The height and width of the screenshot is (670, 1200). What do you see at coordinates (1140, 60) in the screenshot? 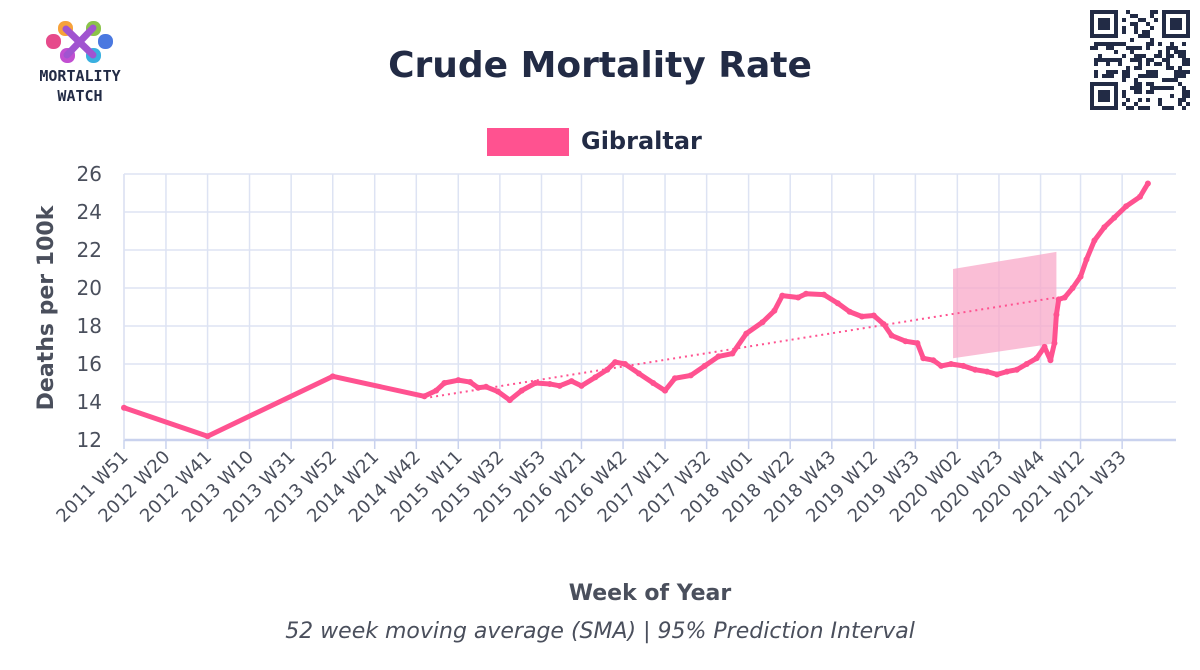
I see `qr-code-icon` at bounding box center [1140, 60].